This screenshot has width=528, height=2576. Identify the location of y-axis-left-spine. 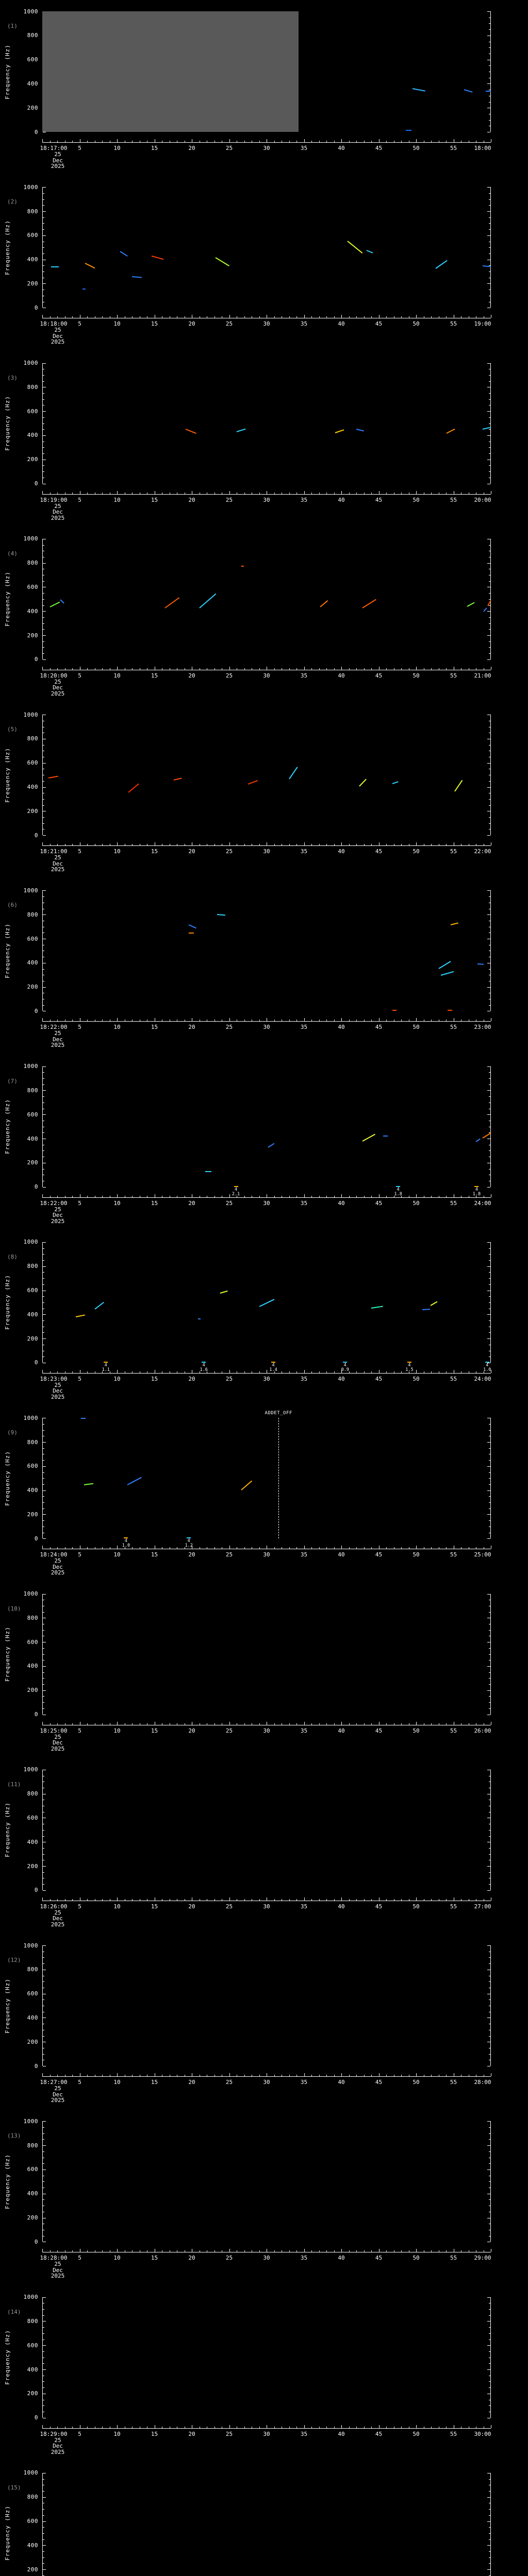
(42, 1479).